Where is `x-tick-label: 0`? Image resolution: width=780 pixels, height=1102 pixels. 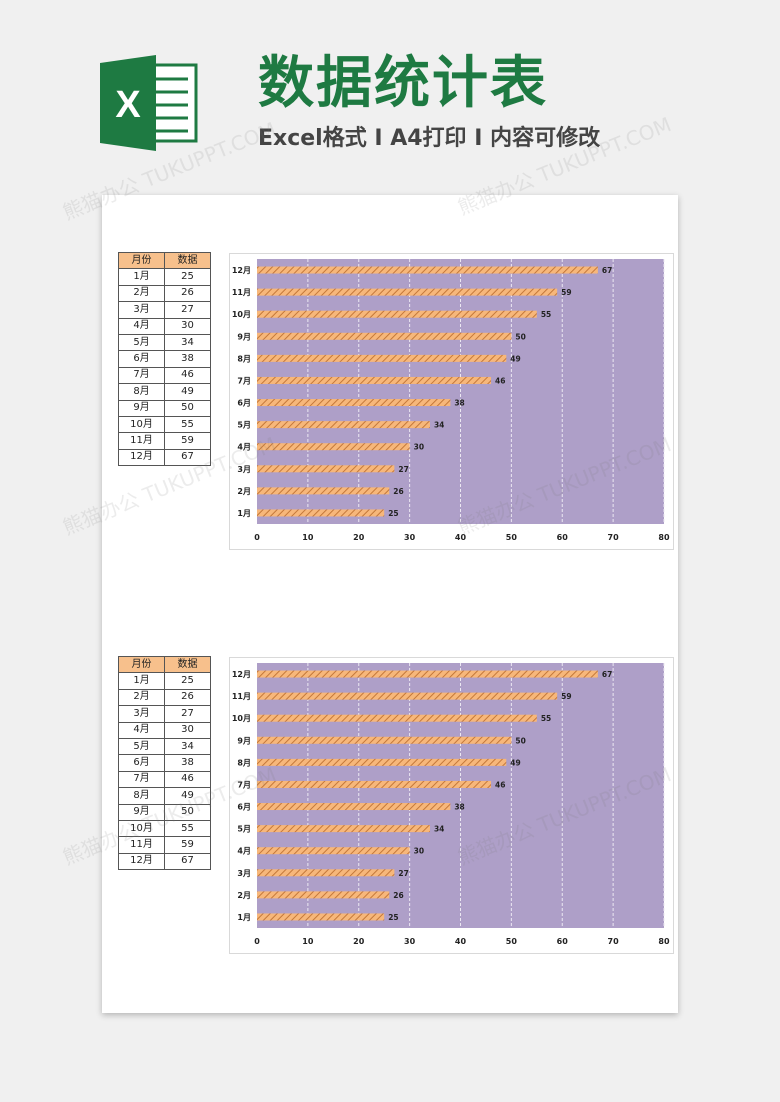 x-tick-label: 0 is located at coordinates (257, 941).